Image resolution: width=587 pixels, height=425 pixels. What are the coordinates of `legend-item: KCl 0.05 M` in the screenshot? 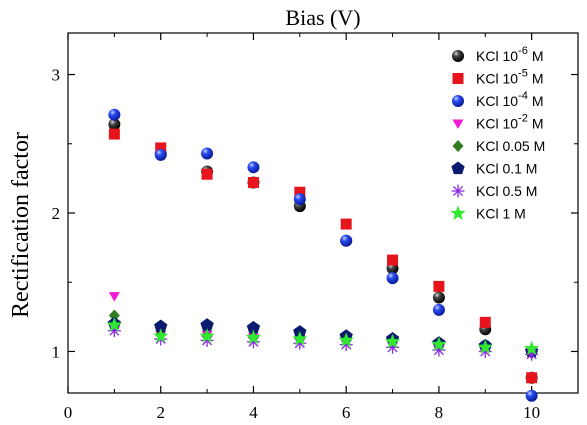 It's located at (498, 146).